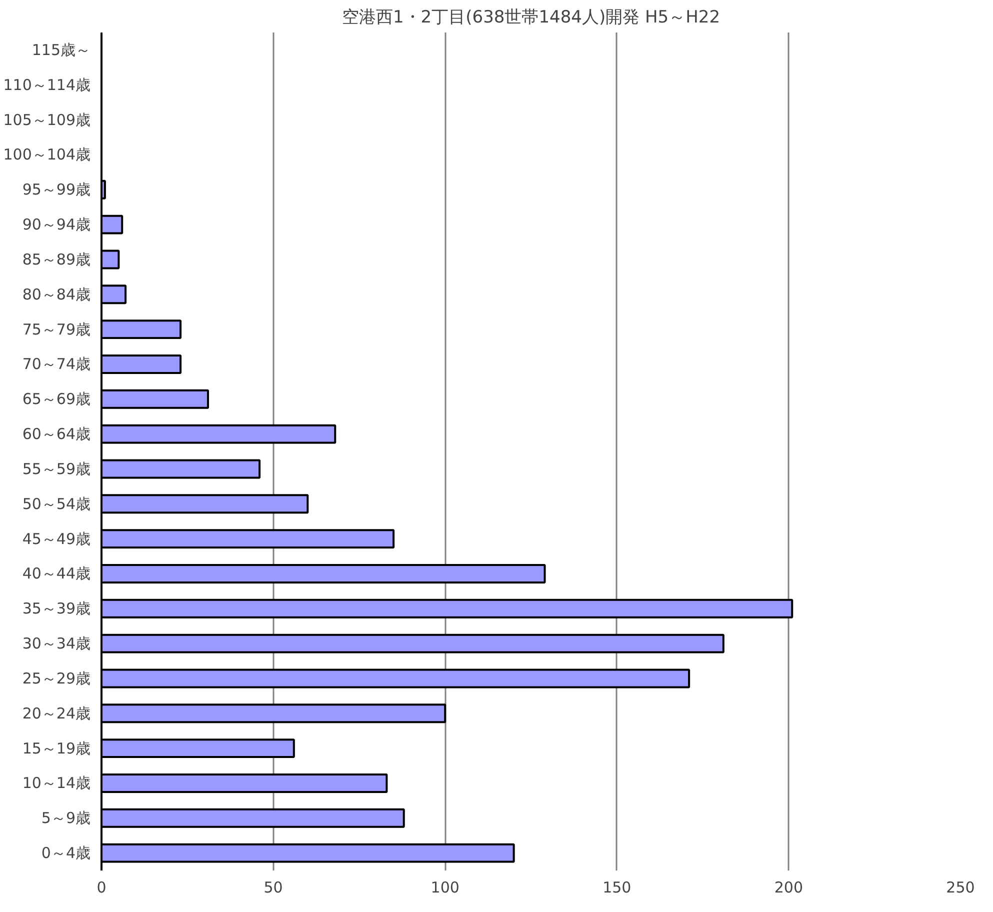 The width and height of the screenshot is (993, 912). What do you see at coordinates (101, 887) in the screenshot?
I see `x-tick-label: 0` at bounding box center [101, 887].